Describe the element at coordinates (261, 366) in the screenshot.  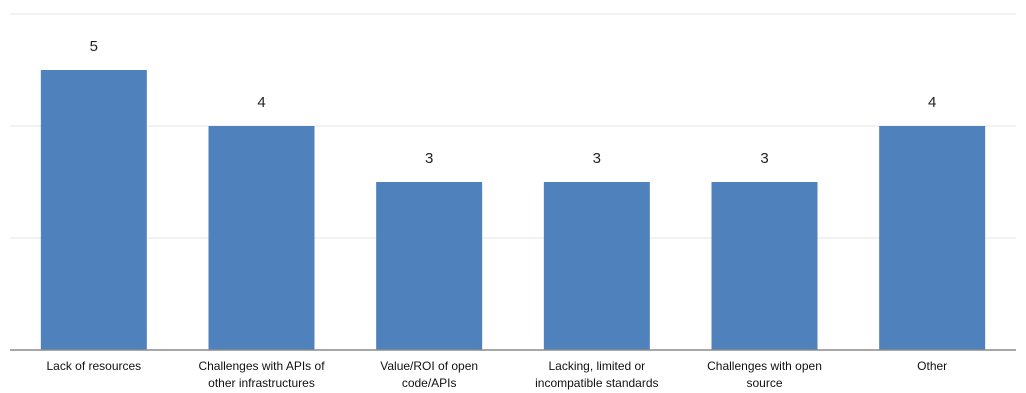
I see `x-tick-label-line: Challenges with APIs of` at that location.